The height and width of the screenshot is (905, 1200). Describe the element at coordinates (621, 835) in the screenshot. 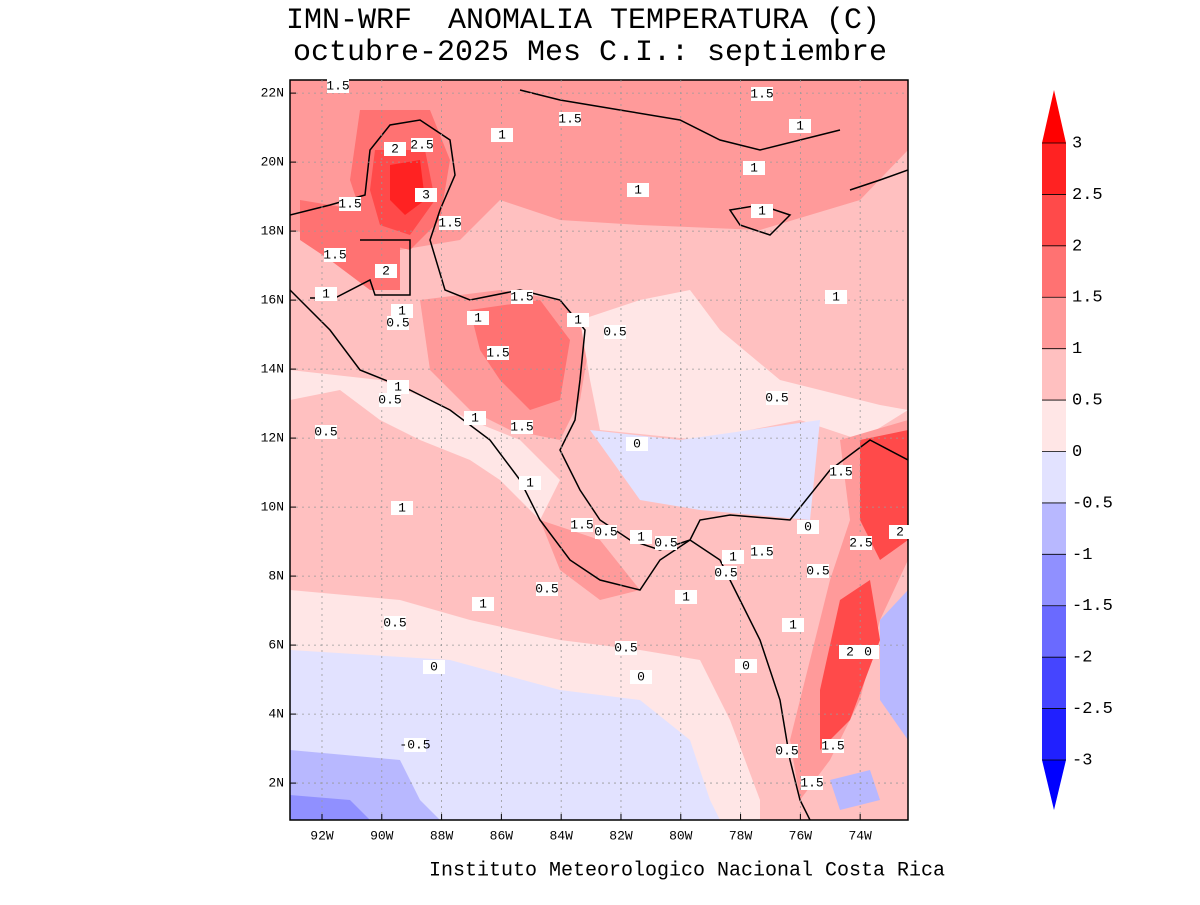

I see `x-tick-label: 82W` at that location.